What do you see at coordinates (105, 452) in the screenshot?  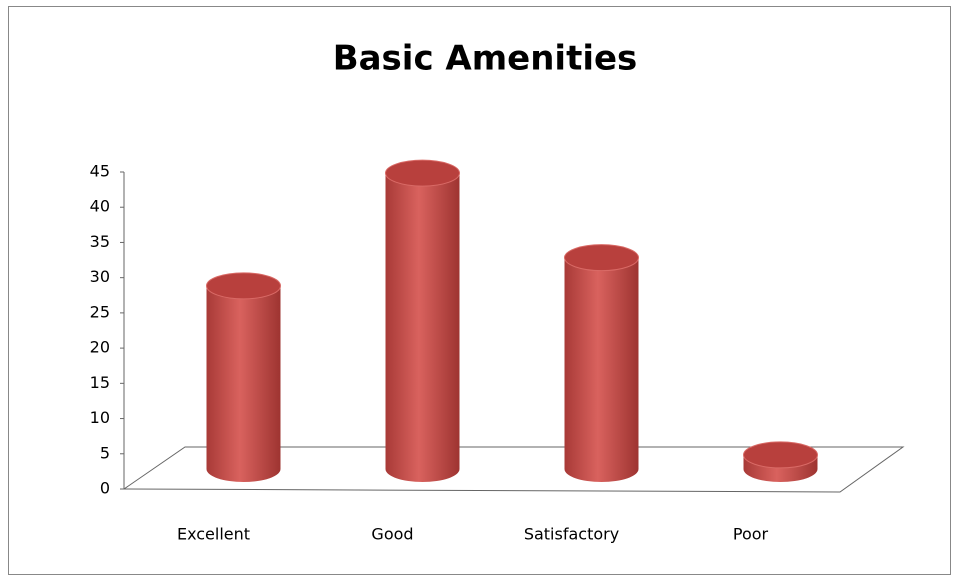 I see `y-tick-label: 5` at bounding box center [105, 452].